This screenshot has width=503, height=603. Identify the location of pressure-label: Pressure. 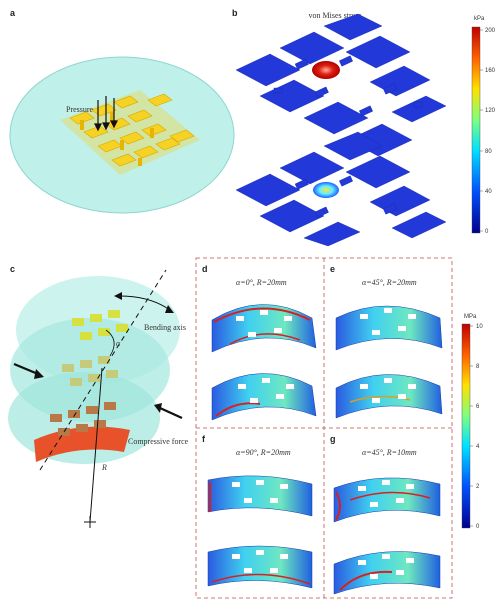
(80, 109).